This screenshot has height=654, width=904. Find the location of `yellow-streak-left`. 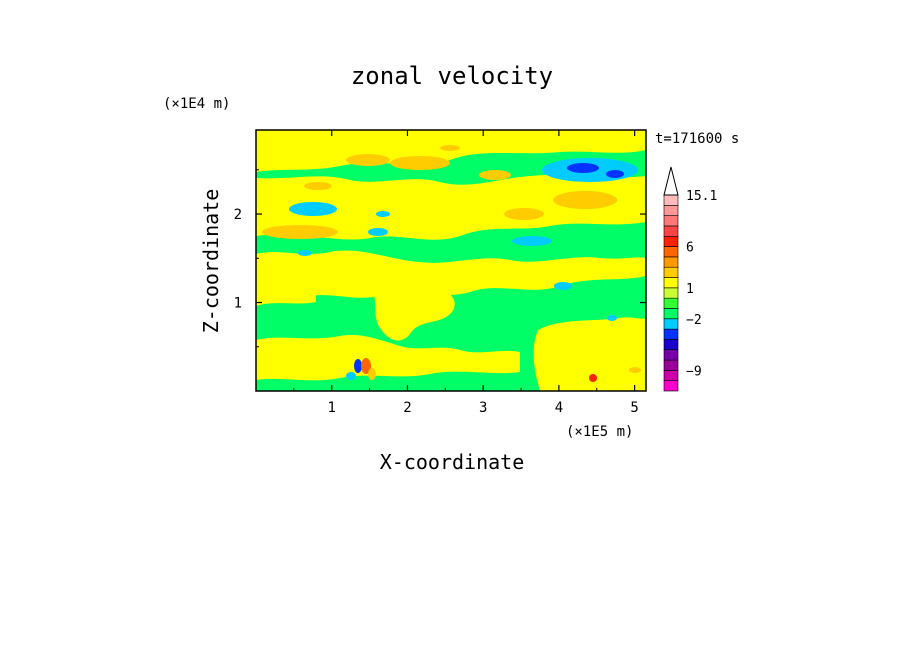

yellow-streak-left is located at coordinates (286, 297).